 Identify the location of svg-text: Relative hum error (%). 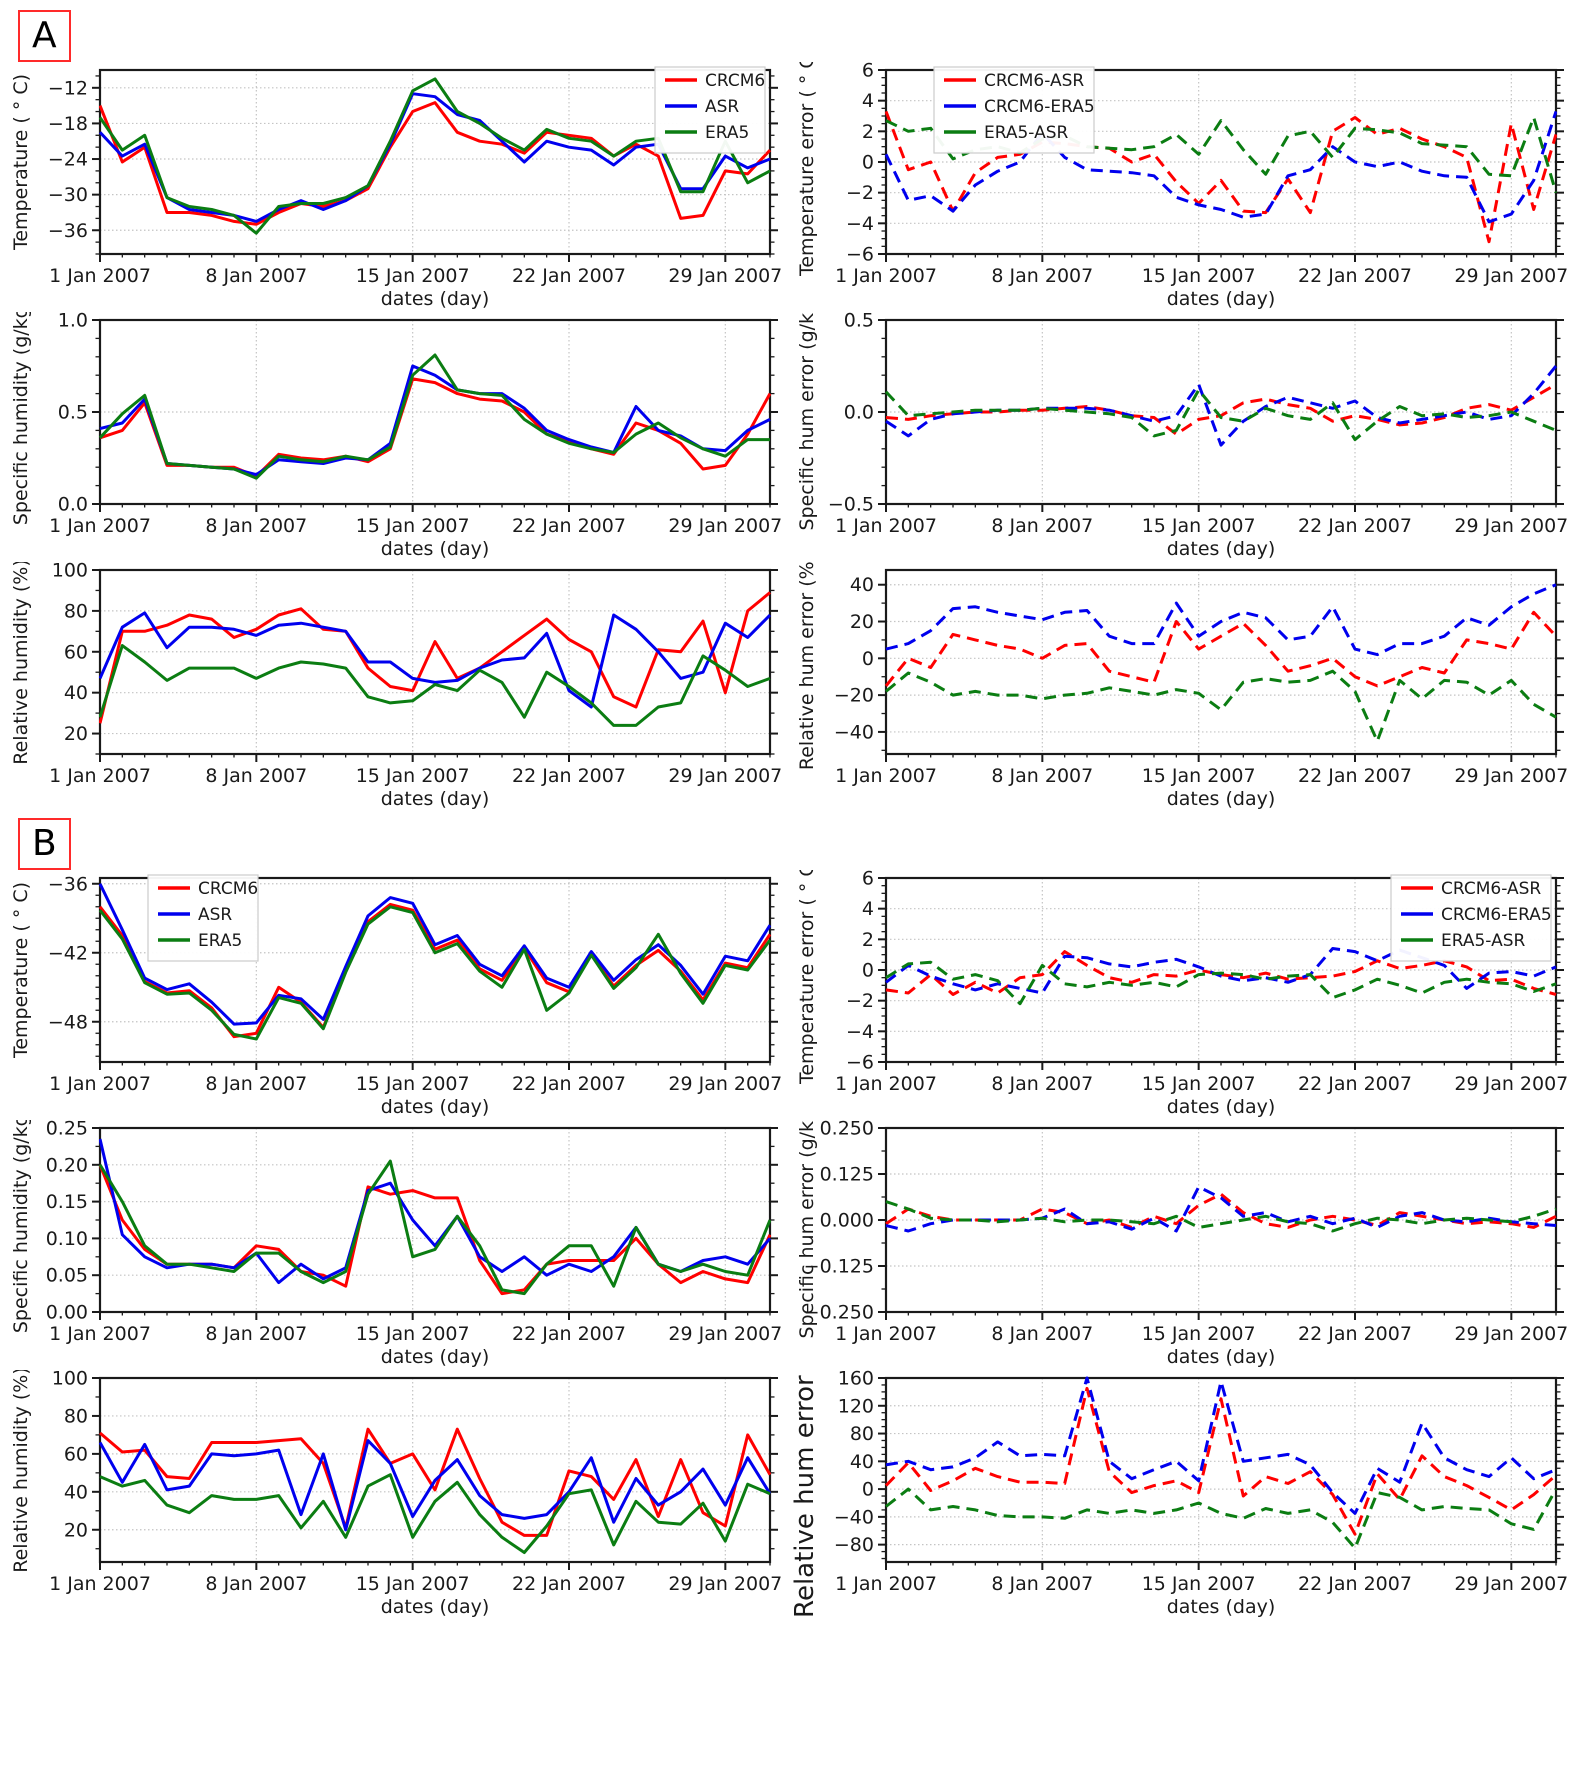
(807, 666).